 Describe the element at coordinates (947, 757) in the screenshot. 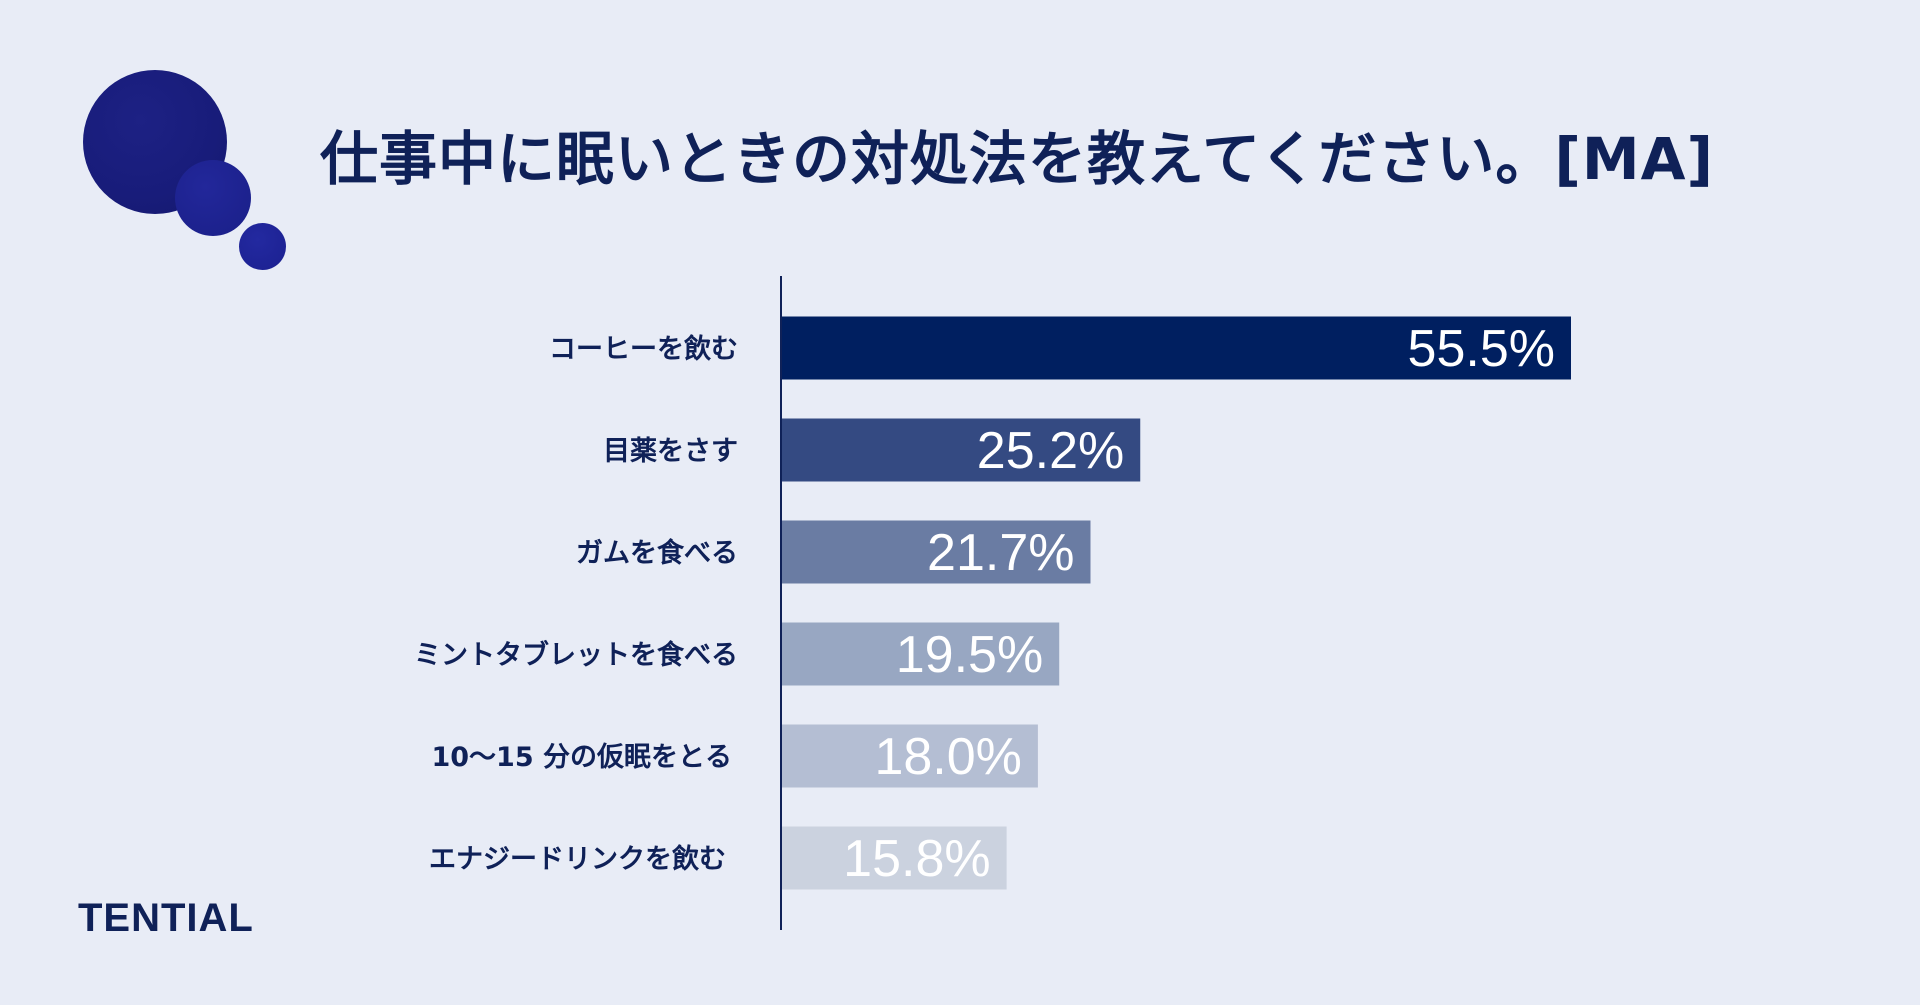

I see `value-label-5: 18.0%` at that location.